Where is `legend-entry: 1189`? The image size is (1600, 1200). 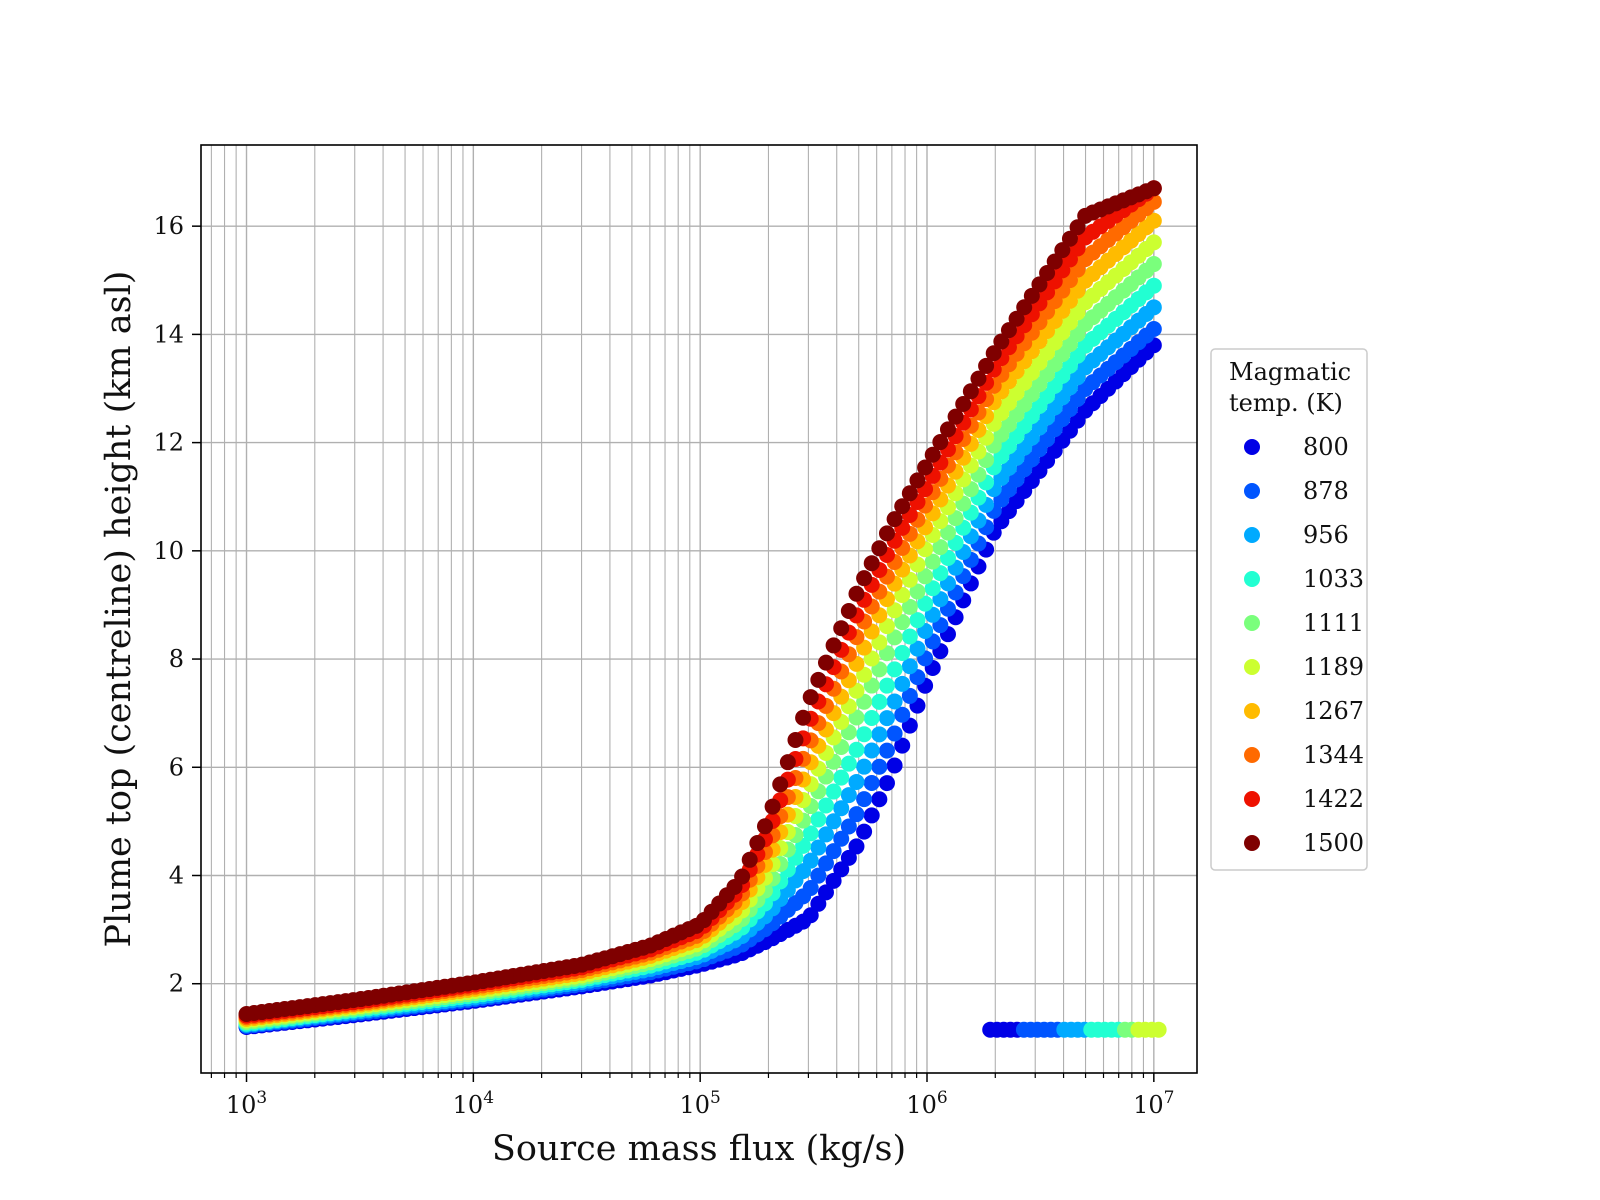 legend-entry: 1189 is located at coordinates (1304, 667).